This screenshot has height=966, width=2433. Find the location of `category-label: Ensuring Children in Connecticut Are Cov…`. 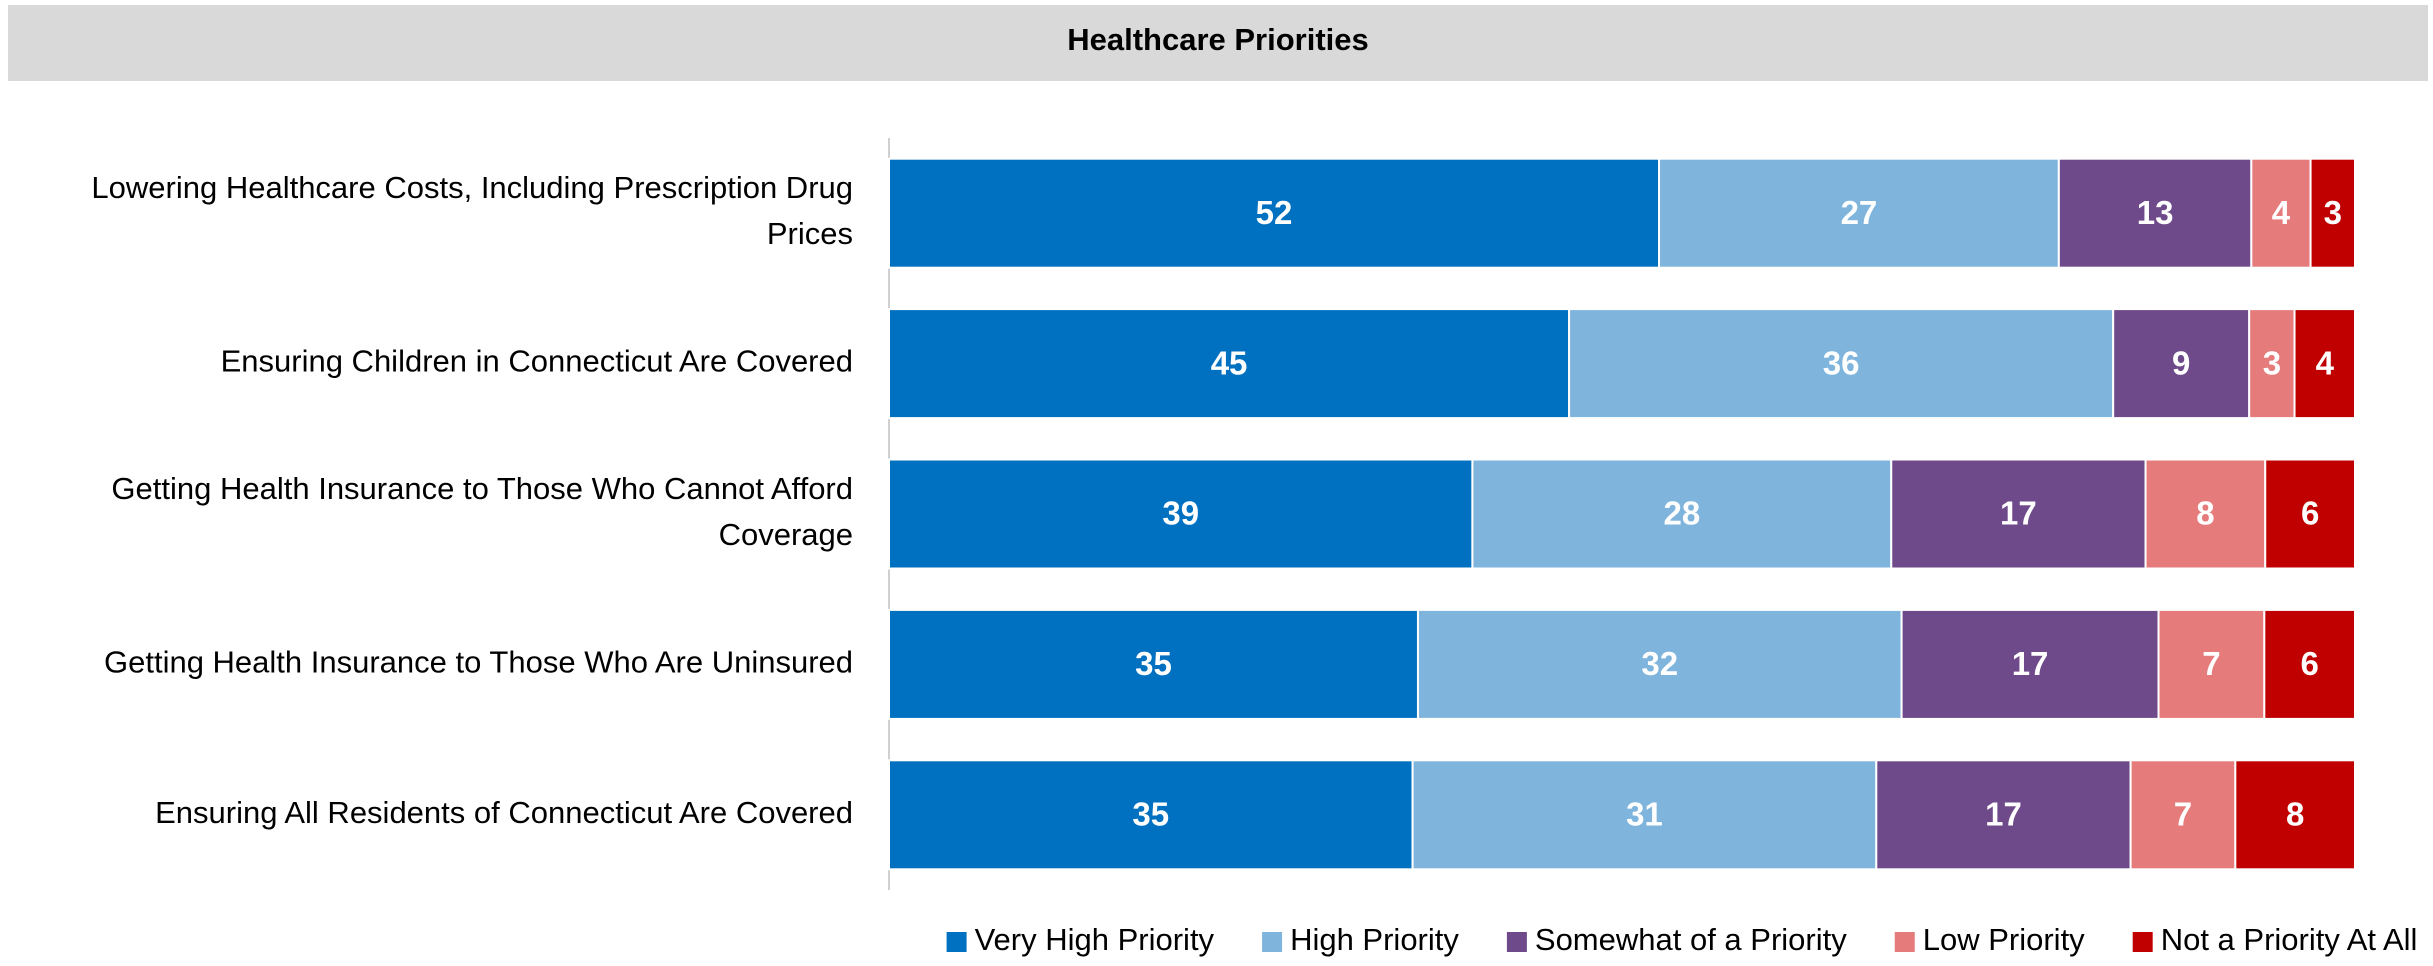

category-label: Ensuring Children in Connecticut Are Cov… is located at coordinates (537, 361).